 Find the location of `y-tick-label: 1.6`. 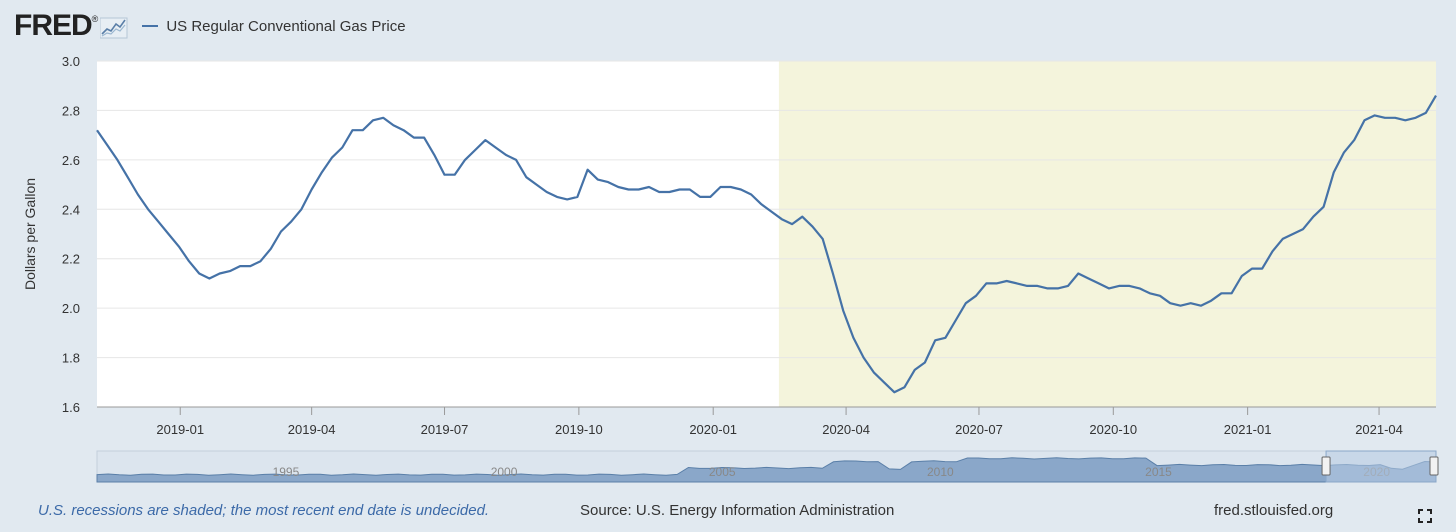

y-tick-label: 1.6 is located at coordinates (71, 407).